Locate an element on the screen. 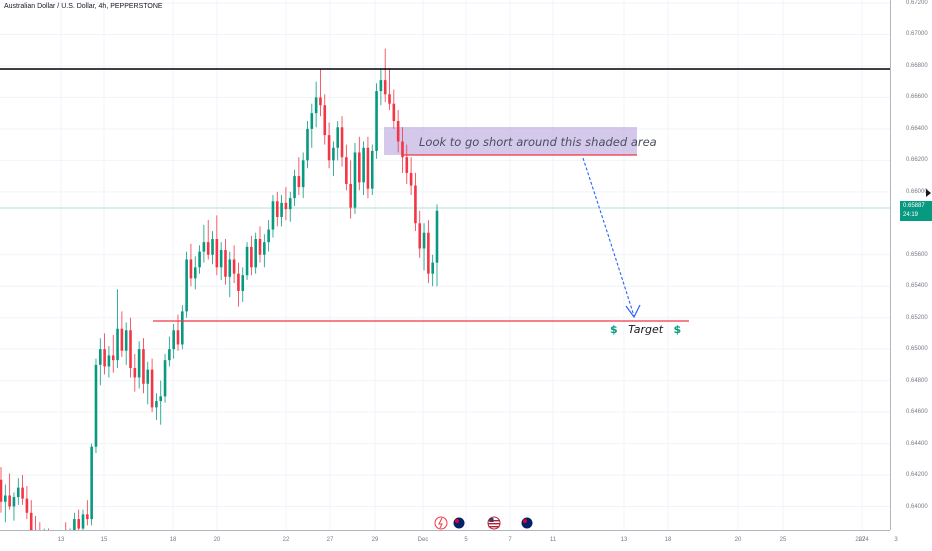 The height and width of the screenshot is (551, 932). target-annotation: $ Target $ is located at coordinates (645, 329).